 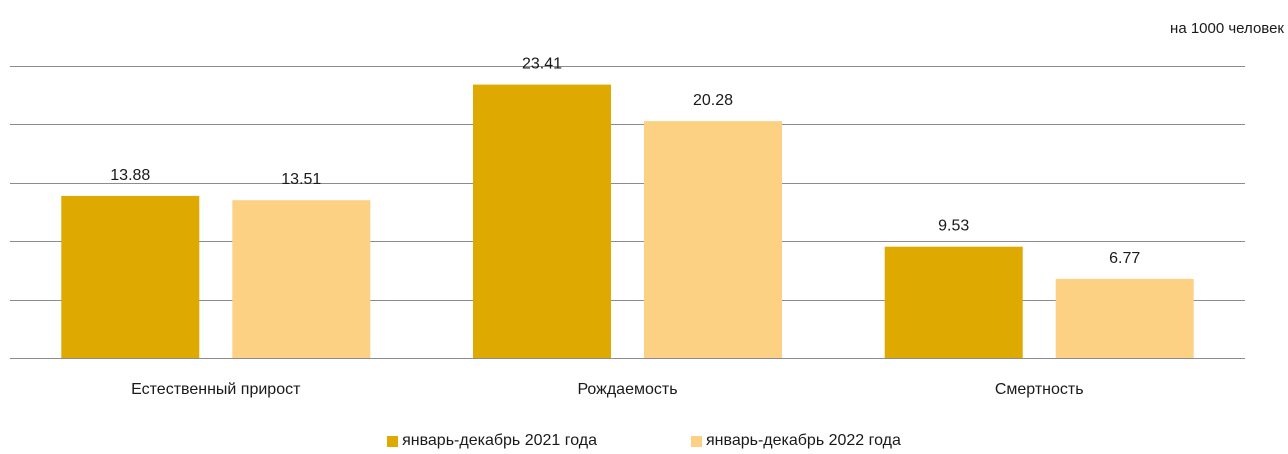 I want to click on data-label: 9.53, so click(x=953, y=226).